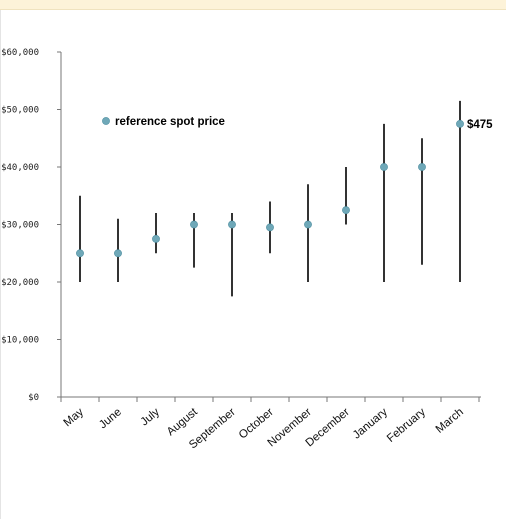  Describe the element at coordinates (183, 422) in the screenshot. I see `x-tick-label: August` at that location.